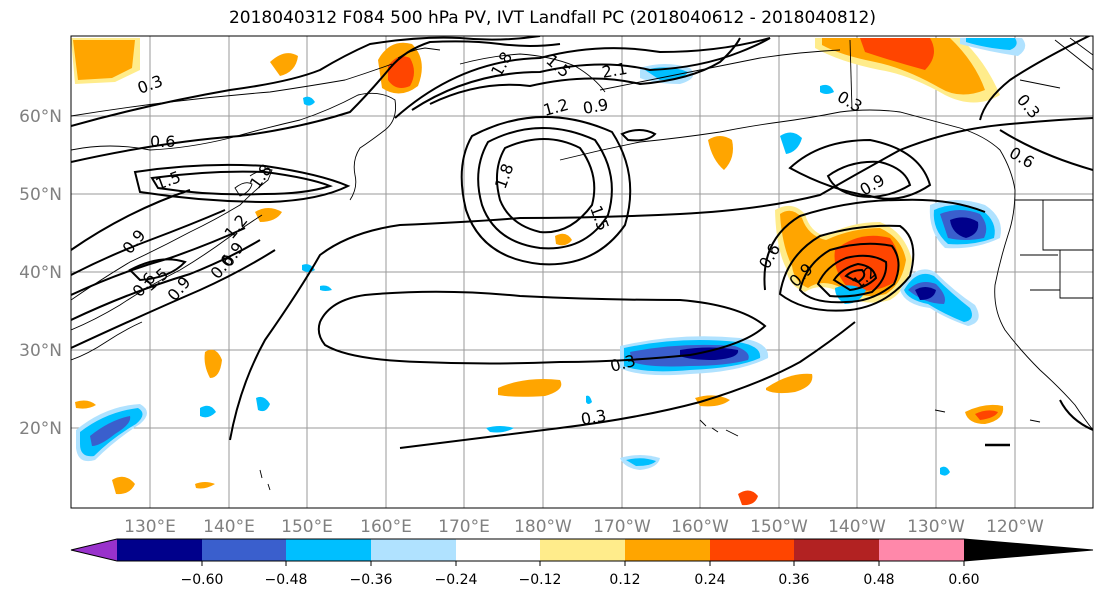 This screenshot has width=1105, height=601. What do you see at coordinates (40, 117) in the screenshot?
I see `lat-label: 60°N` at bounding box center [40, 117].